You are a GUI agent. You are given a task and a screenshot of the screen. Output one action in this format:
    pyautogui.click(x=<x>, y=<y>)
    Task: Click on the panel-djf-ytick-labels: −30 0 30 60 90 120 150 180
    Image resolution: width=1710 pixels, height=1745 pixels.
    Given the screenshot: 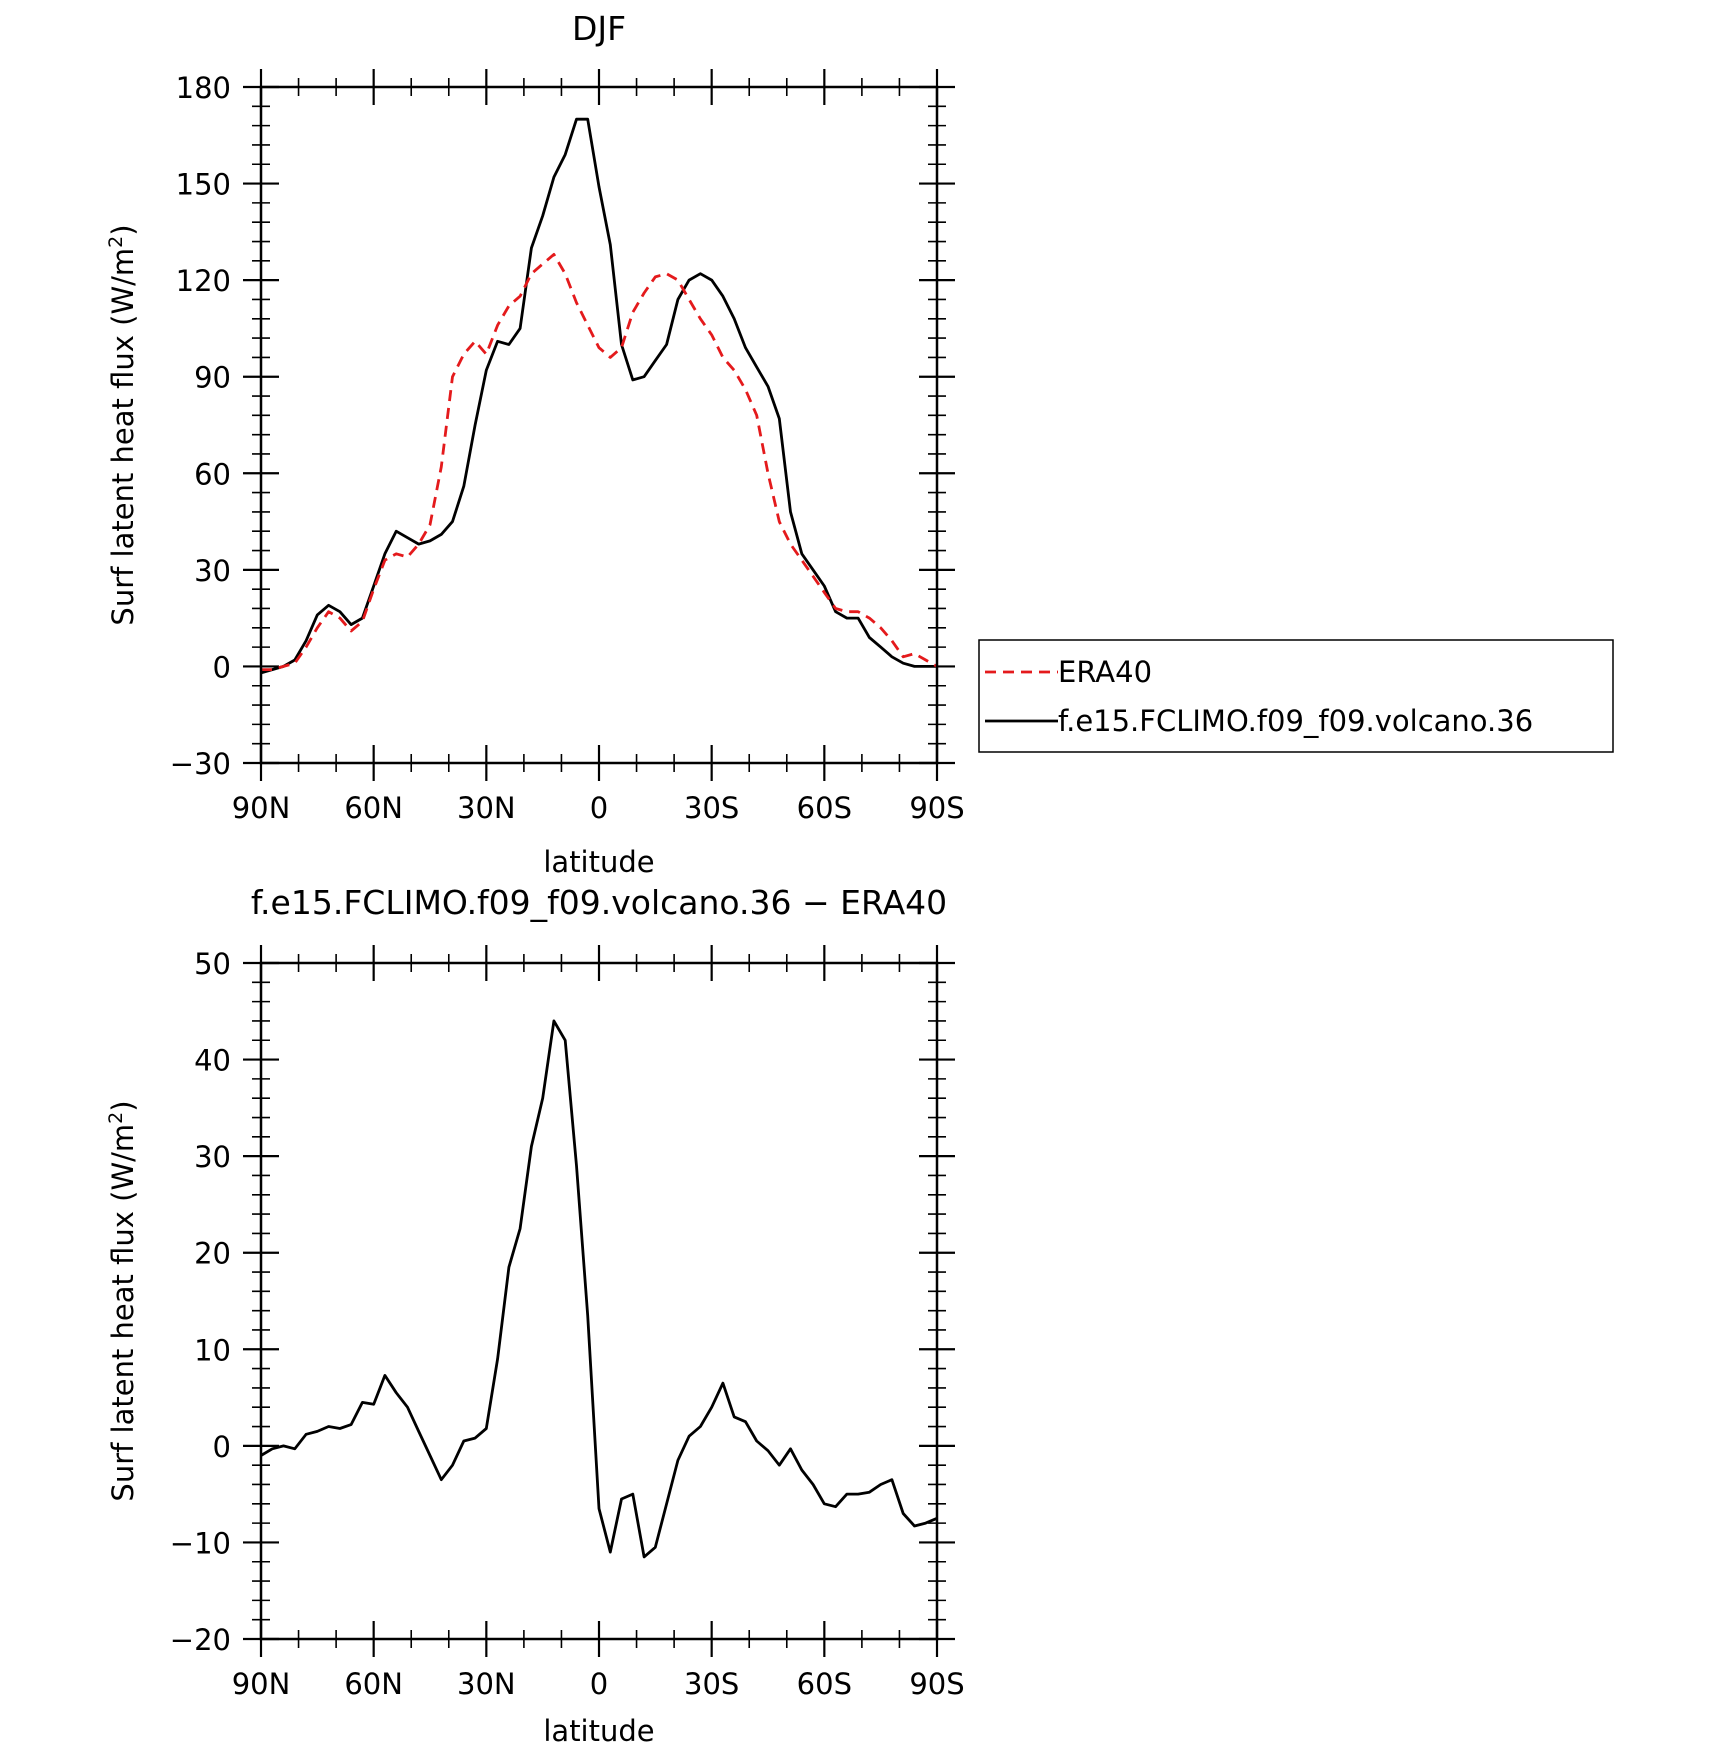 What is the action you would take?
    pyautogui.click(x=200, y=426)
    